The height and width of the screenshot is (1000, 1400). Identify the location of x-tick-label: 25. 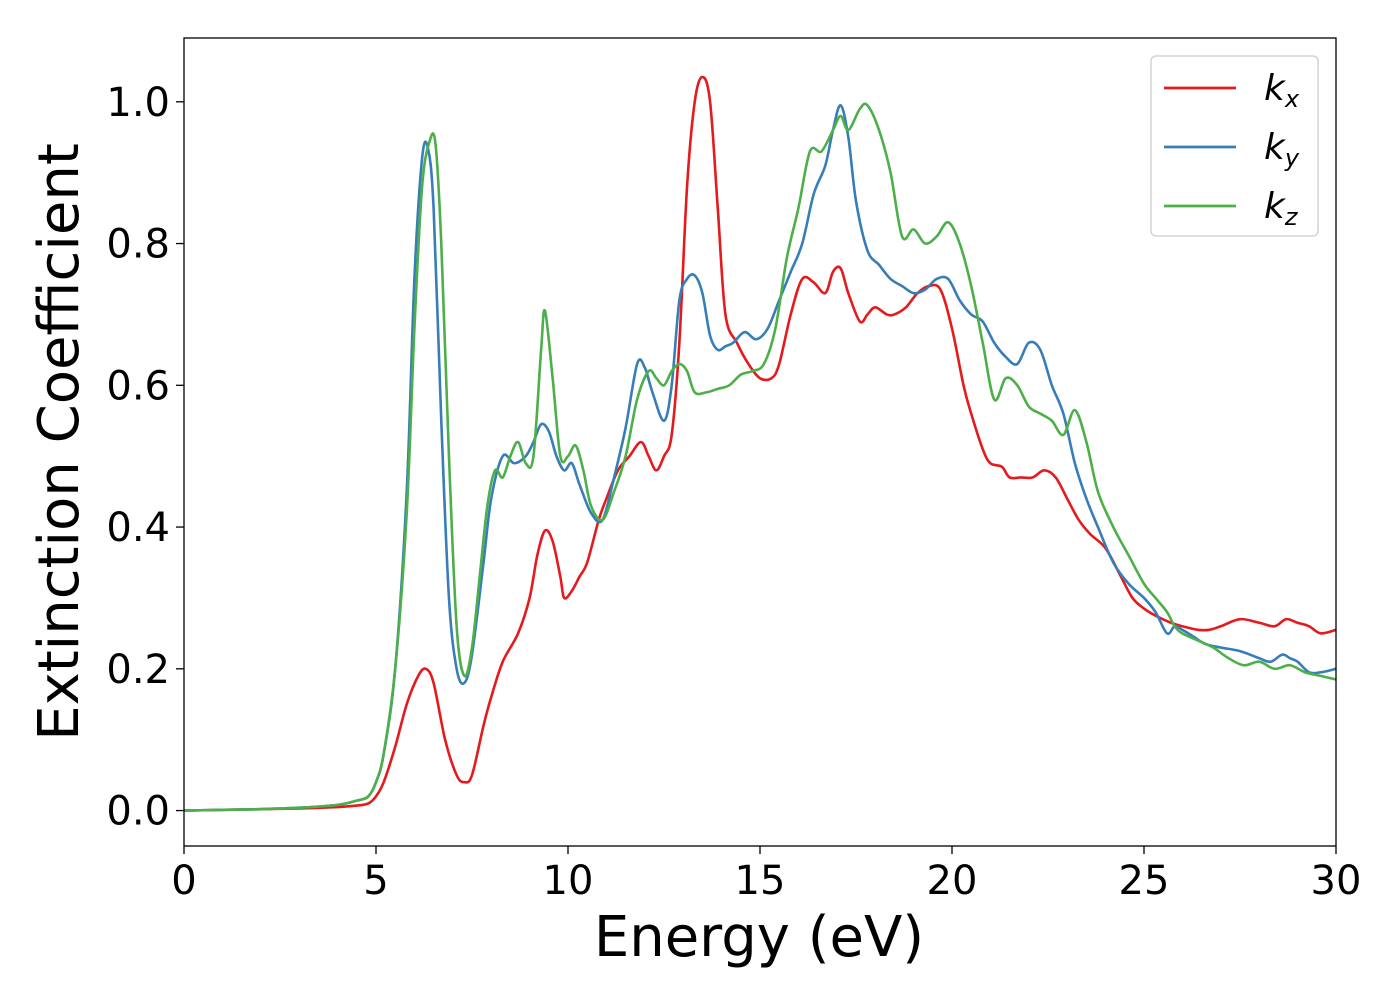
(1144, 881).